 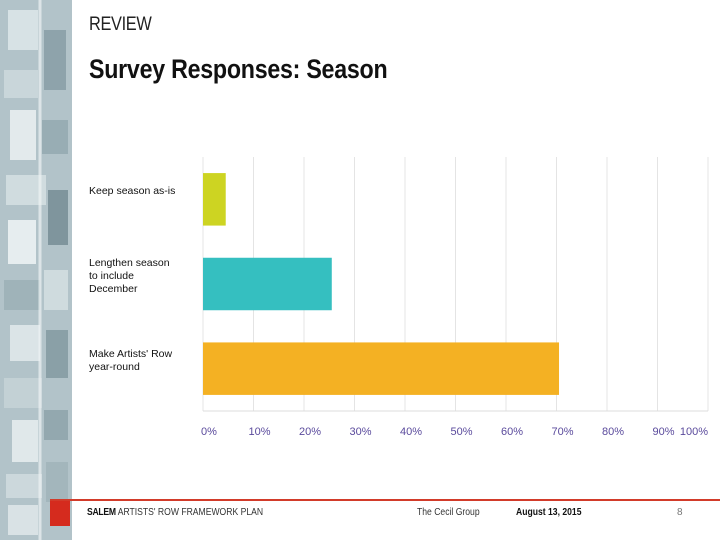 I want to click on aerial-photo-strip, so click(x=36, y=270).